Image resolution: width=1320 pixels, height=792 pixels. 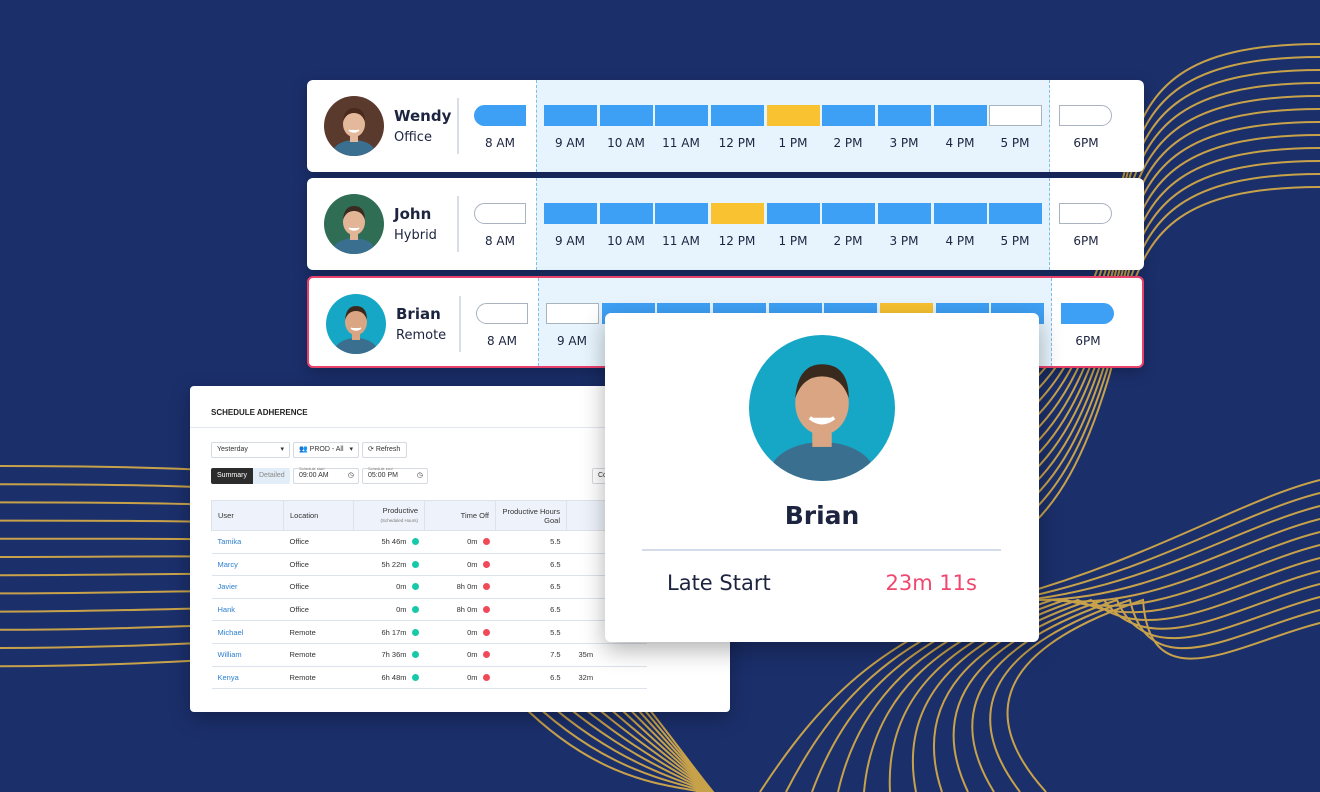 What do you see at coordinates (531, 565) in the screenshot?
I see `goal-cell: 6.5` at bounding box center [531, 565].